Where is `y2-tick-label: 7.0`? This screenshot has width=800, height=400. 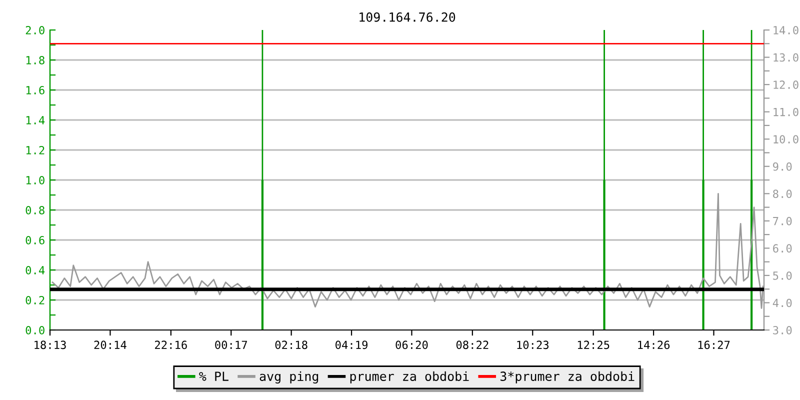
y2-tick-label: 7.0 is located at coordinates (782, 221).